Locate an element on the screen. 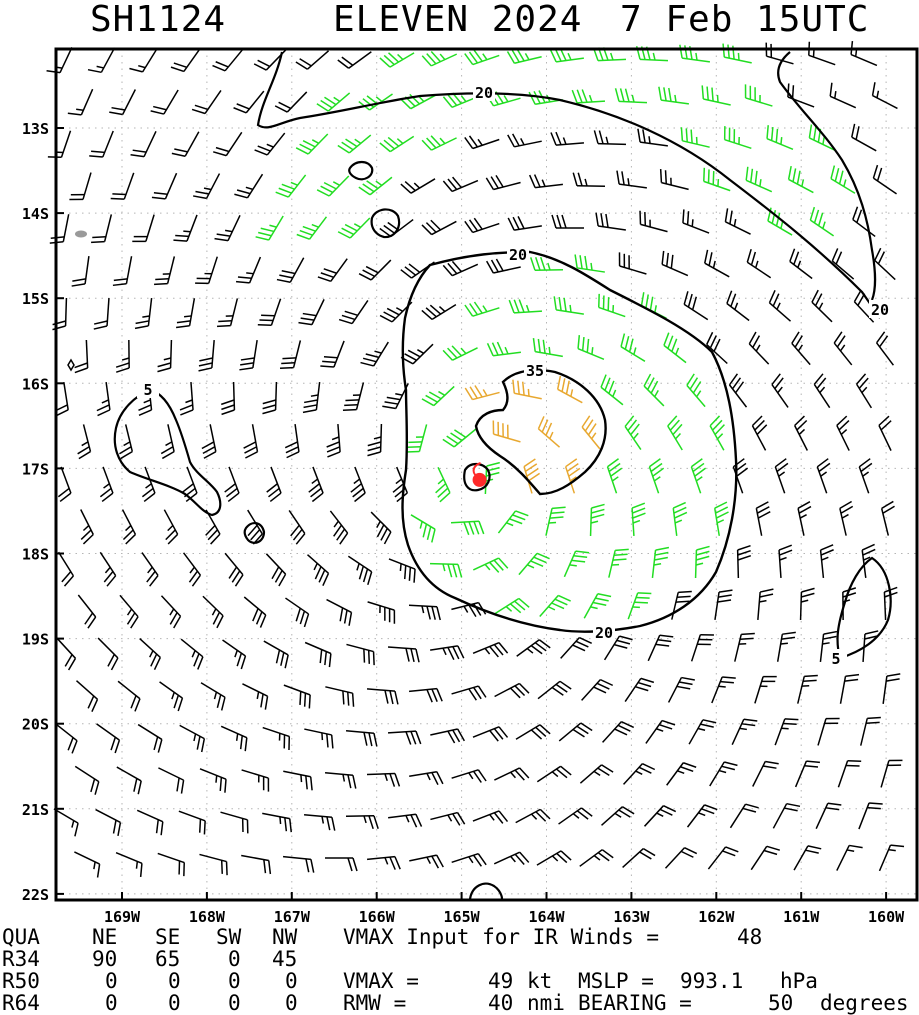  row-r34-label: R34 is located at coordinates (21, 959).